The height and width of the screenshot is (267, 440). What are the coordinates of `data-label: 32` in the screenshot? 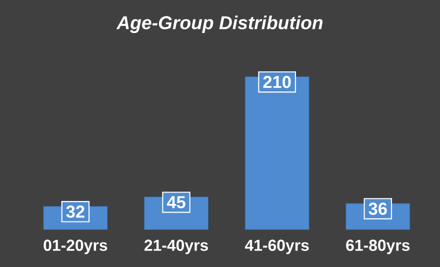 It's located at (75, 212).